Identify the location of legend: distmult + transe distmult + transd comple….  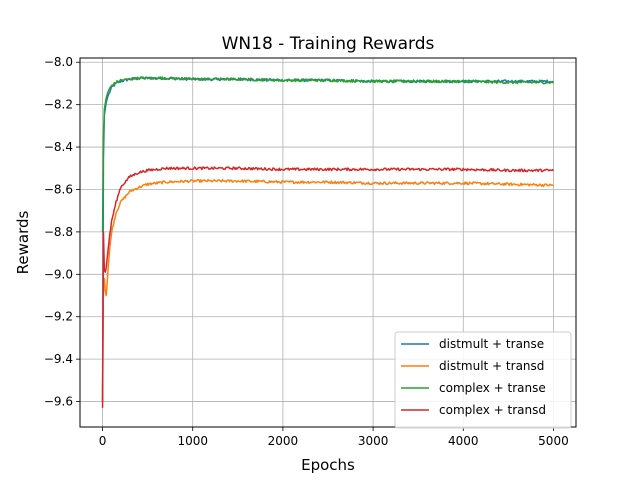
(483, 380).